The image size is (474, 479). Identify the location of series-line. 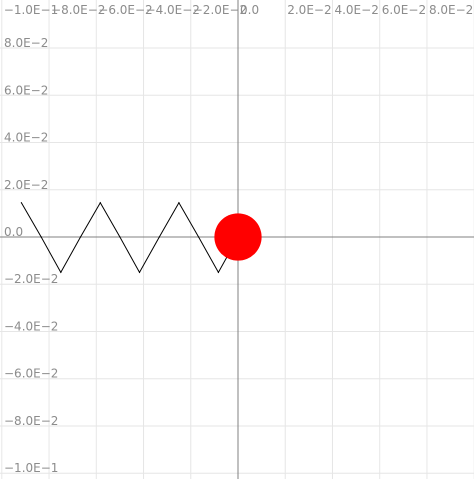
(129, 237).